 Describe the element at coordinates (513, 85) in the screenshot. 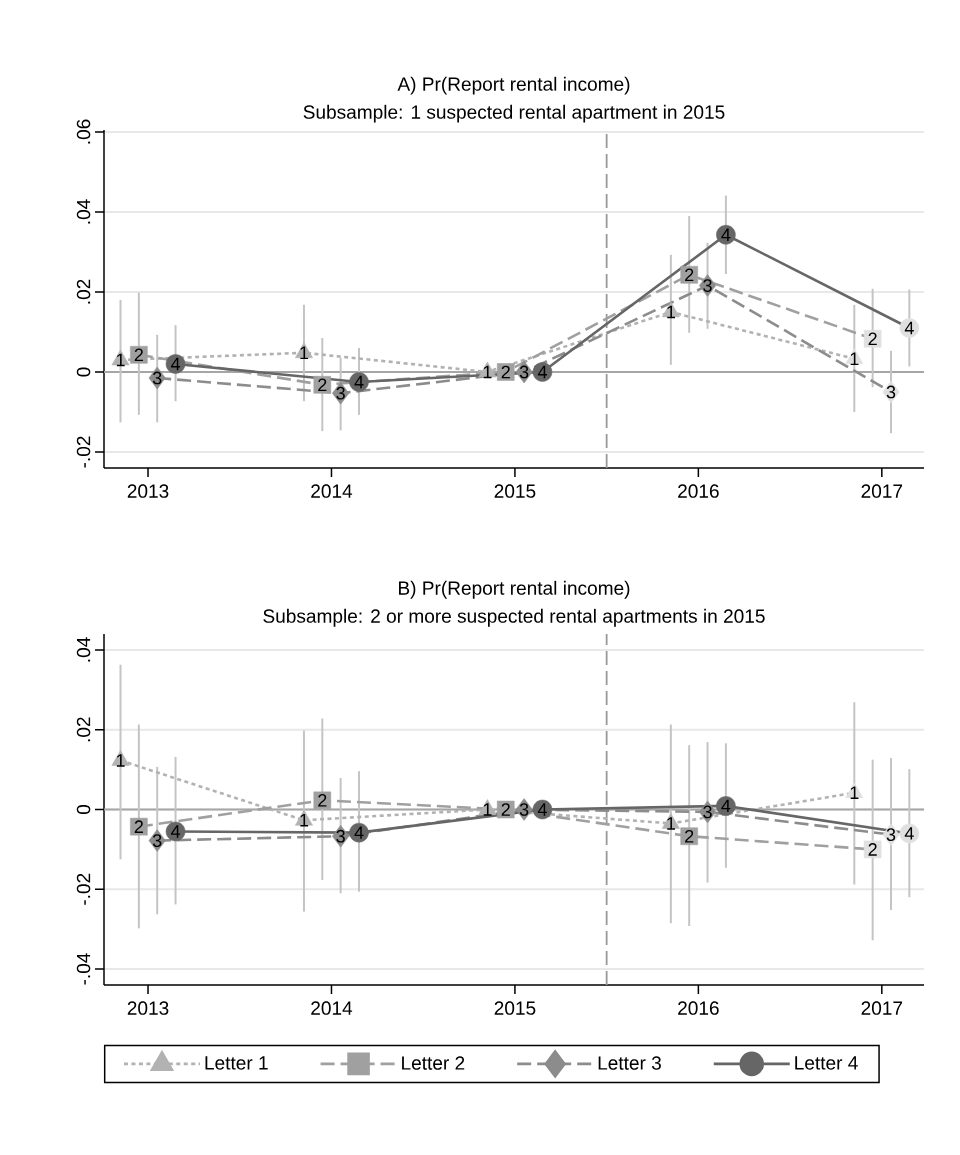

I see `chart-title: A) Pr(Report rental income)` at that location.